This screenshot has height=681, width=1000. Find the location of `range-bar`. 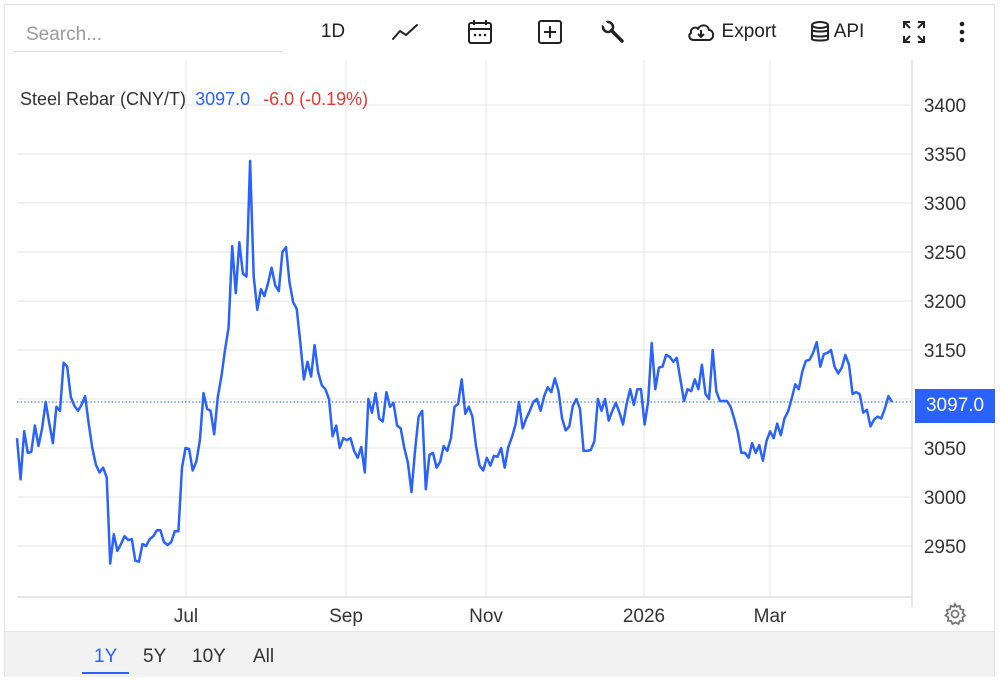

range-bar is located at coordinates (499, 654).